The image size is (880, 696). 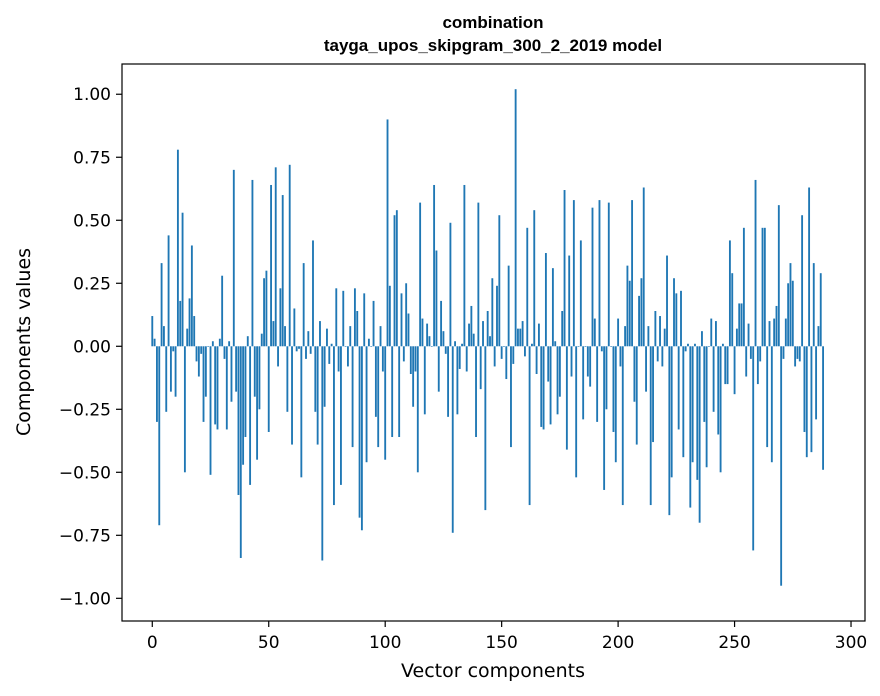 I want to click on x-tick-label: 50, so click(x=269, y=643).